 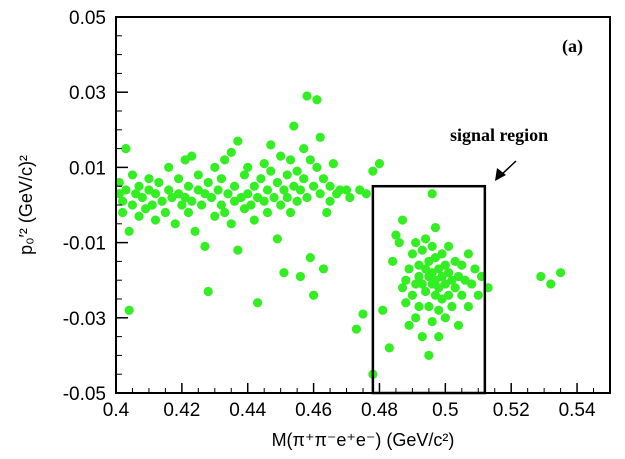 What do you see at coordinates (84, 244) in the screenshot?
I see `y-tick-label: -0.01` at bounding box center [84, 244].